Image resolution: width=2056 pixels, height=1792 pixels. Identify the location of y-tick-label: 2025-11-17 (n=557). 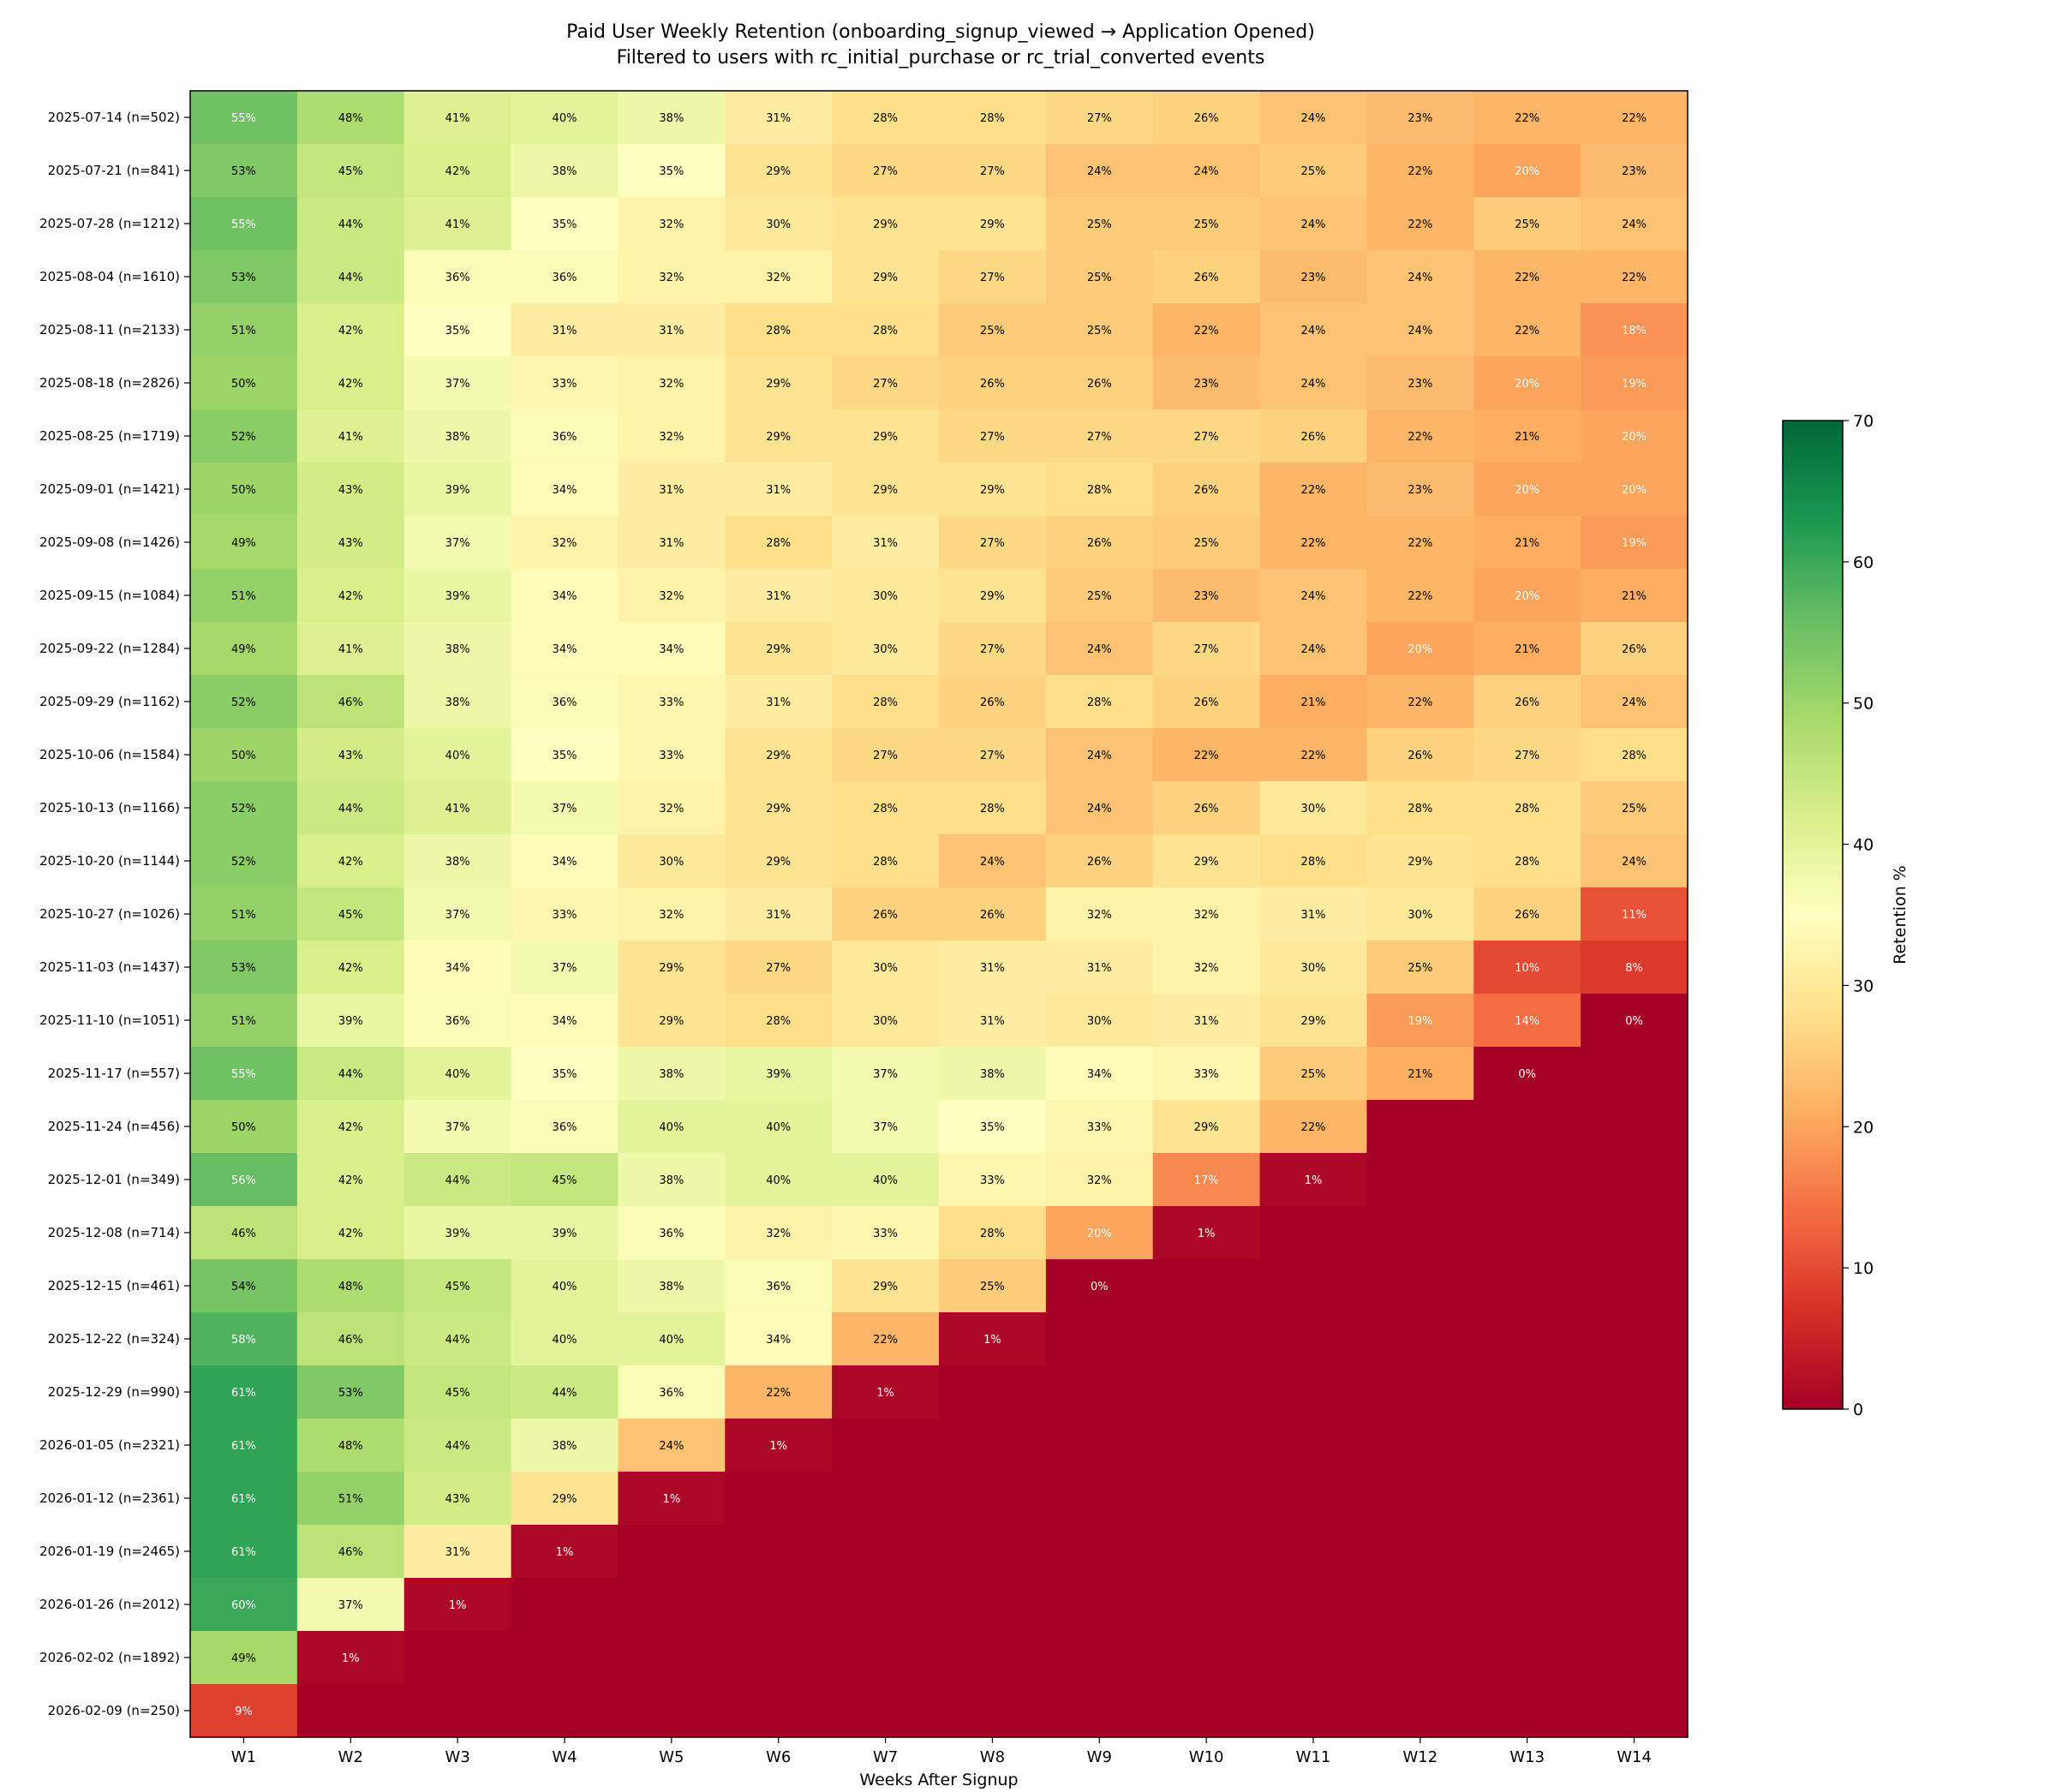
(114, 1073).